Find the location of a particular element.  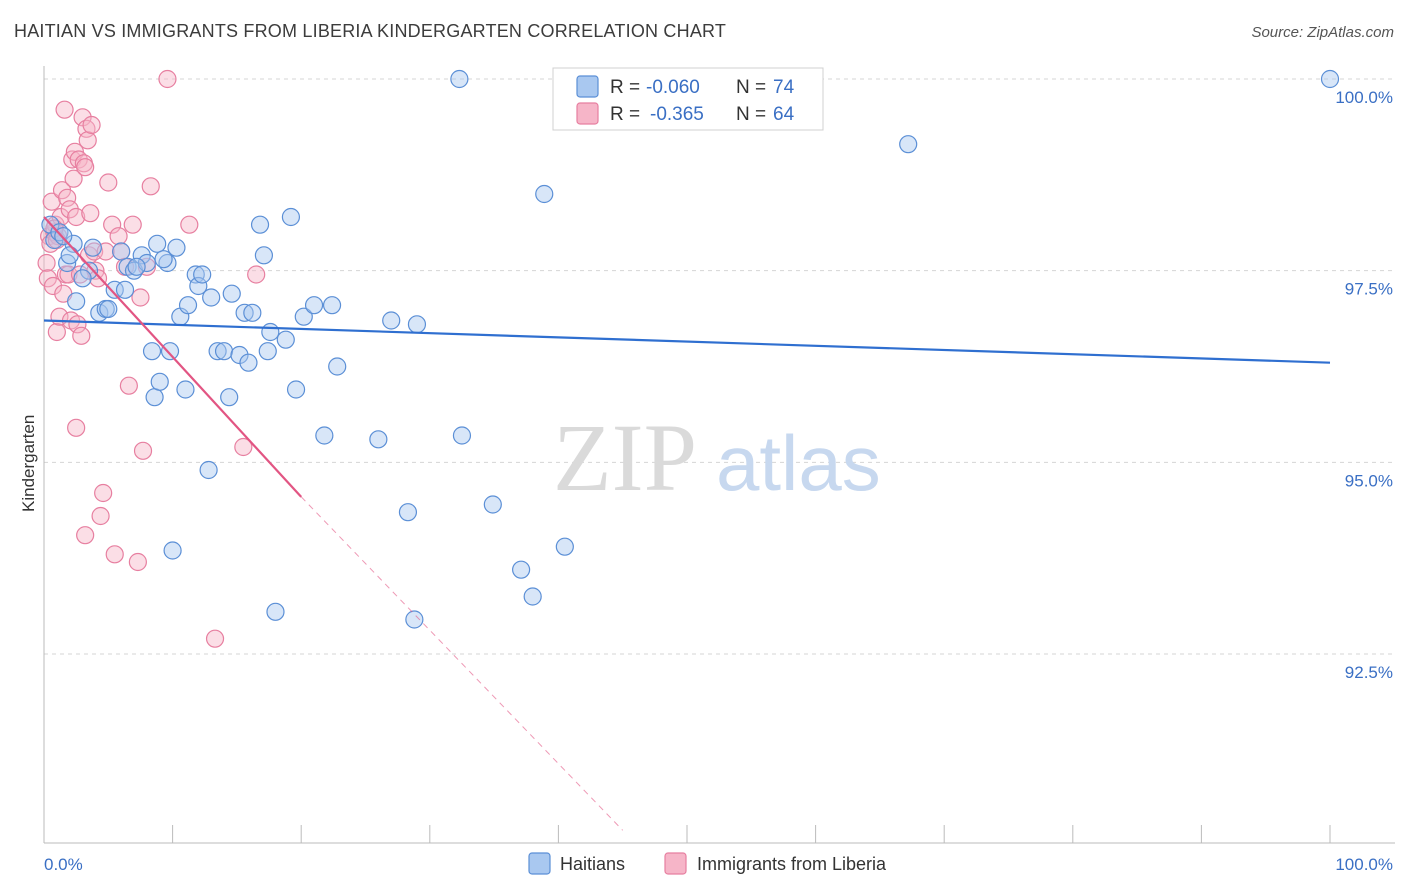

liberia-trend-line-dashed is located at coordinates (462, 663).